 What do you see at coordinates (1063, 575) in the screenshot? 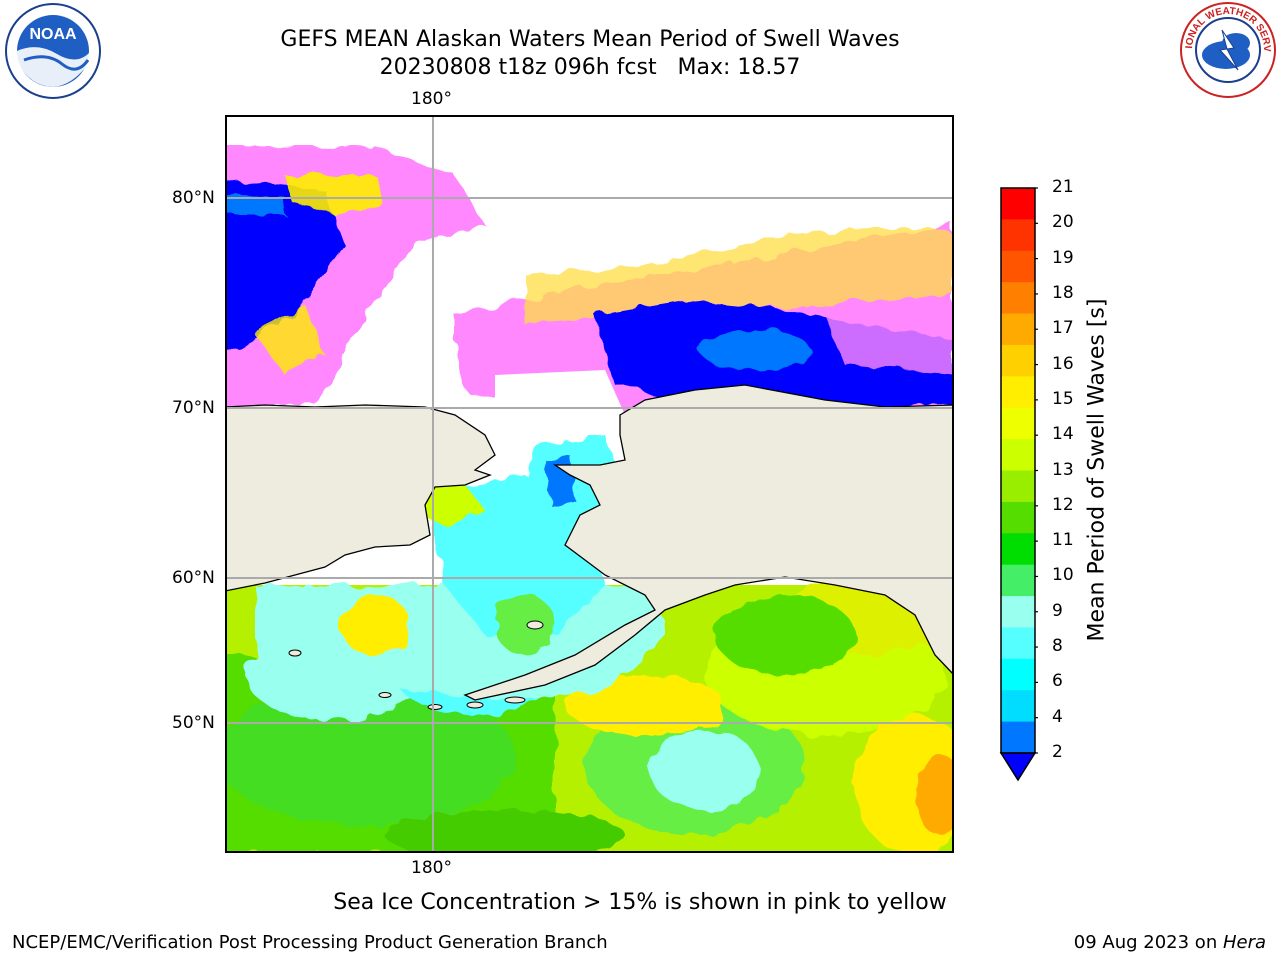
I see `colorbar-tick-label: 10` at bounding box center [1063, 575].